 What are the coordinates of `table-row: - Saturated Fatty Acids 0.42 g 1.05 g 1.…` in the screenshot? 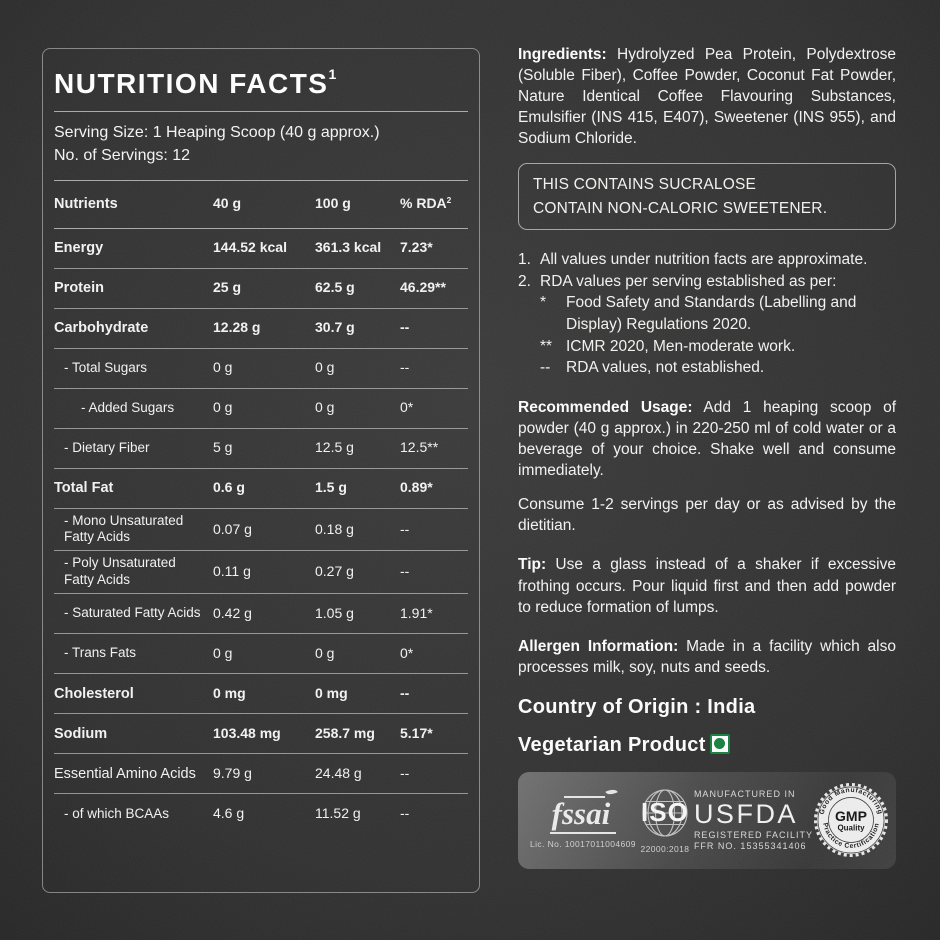 It's located at (261, 614).